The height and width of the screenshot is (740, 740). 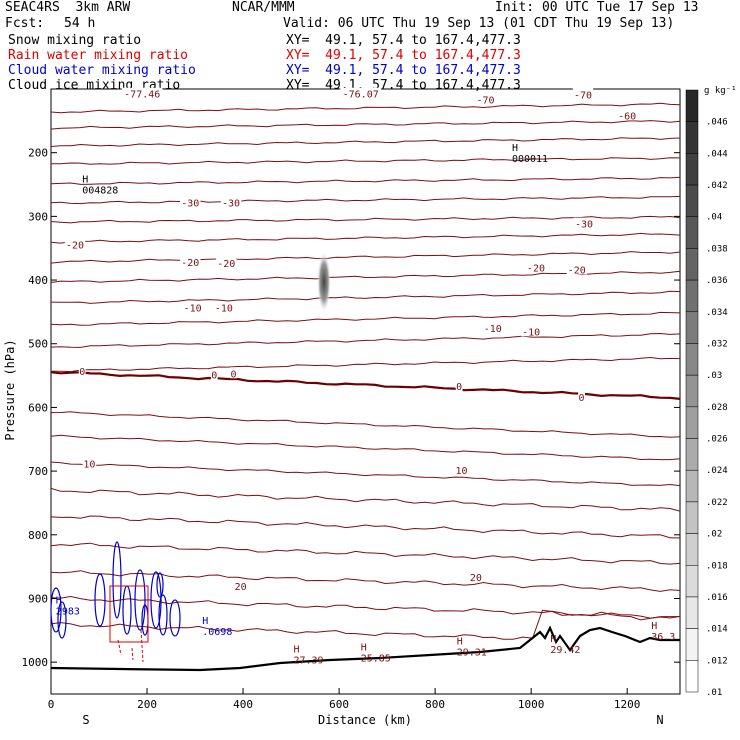 What do you see at coordinates (584, 225) in the screenshot?
I see `contour-label: -30` at bounding box center [584, 225].